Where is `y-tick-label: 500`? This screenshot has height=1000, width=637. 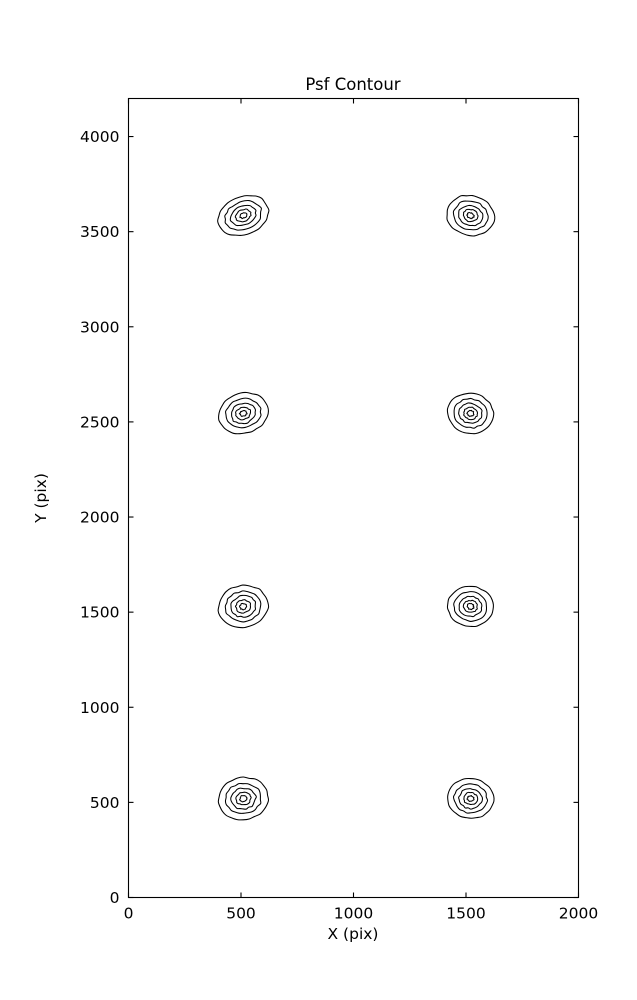
y-tick-label: 500 is located at coordinates (105, 803).